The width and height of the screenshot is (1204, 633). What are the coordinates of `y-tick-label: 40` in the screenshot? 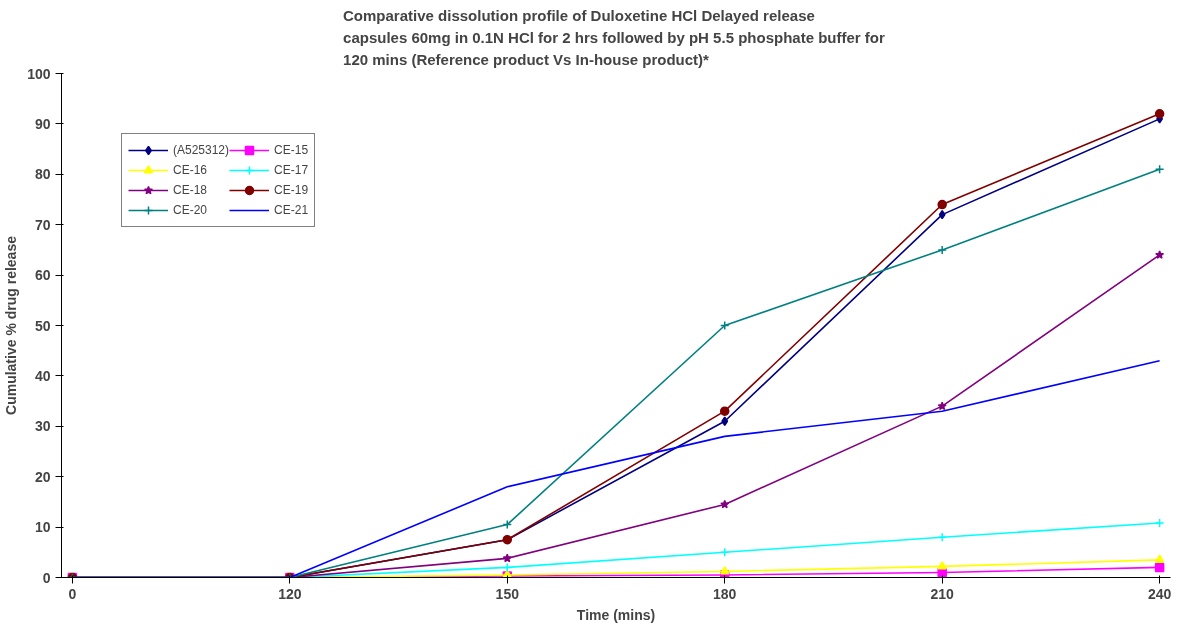 It's located at (42, 375).